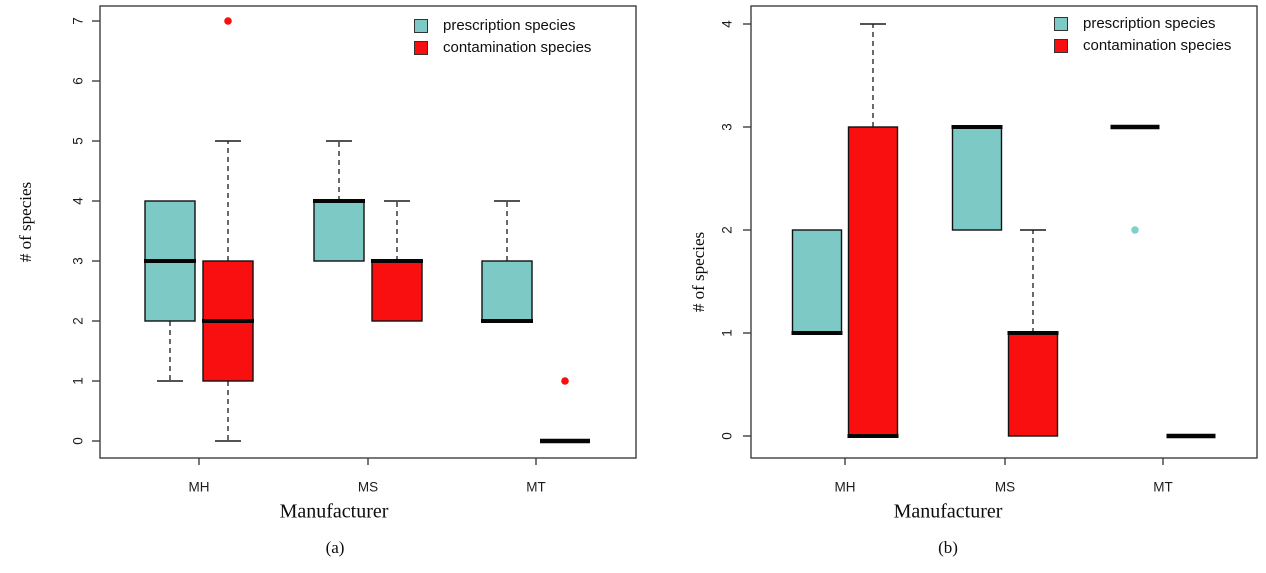  Describe the element at coordinates (78, 81) in the screenshot. I see `y-tick-label: 6` at that location.